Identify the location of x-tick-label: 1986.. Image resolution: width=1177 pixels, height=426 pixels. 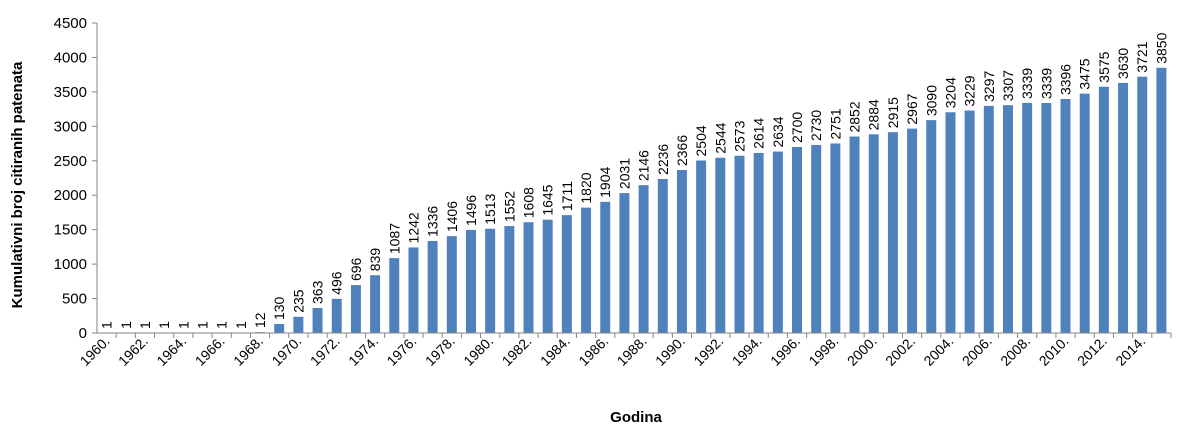
(593, 351).